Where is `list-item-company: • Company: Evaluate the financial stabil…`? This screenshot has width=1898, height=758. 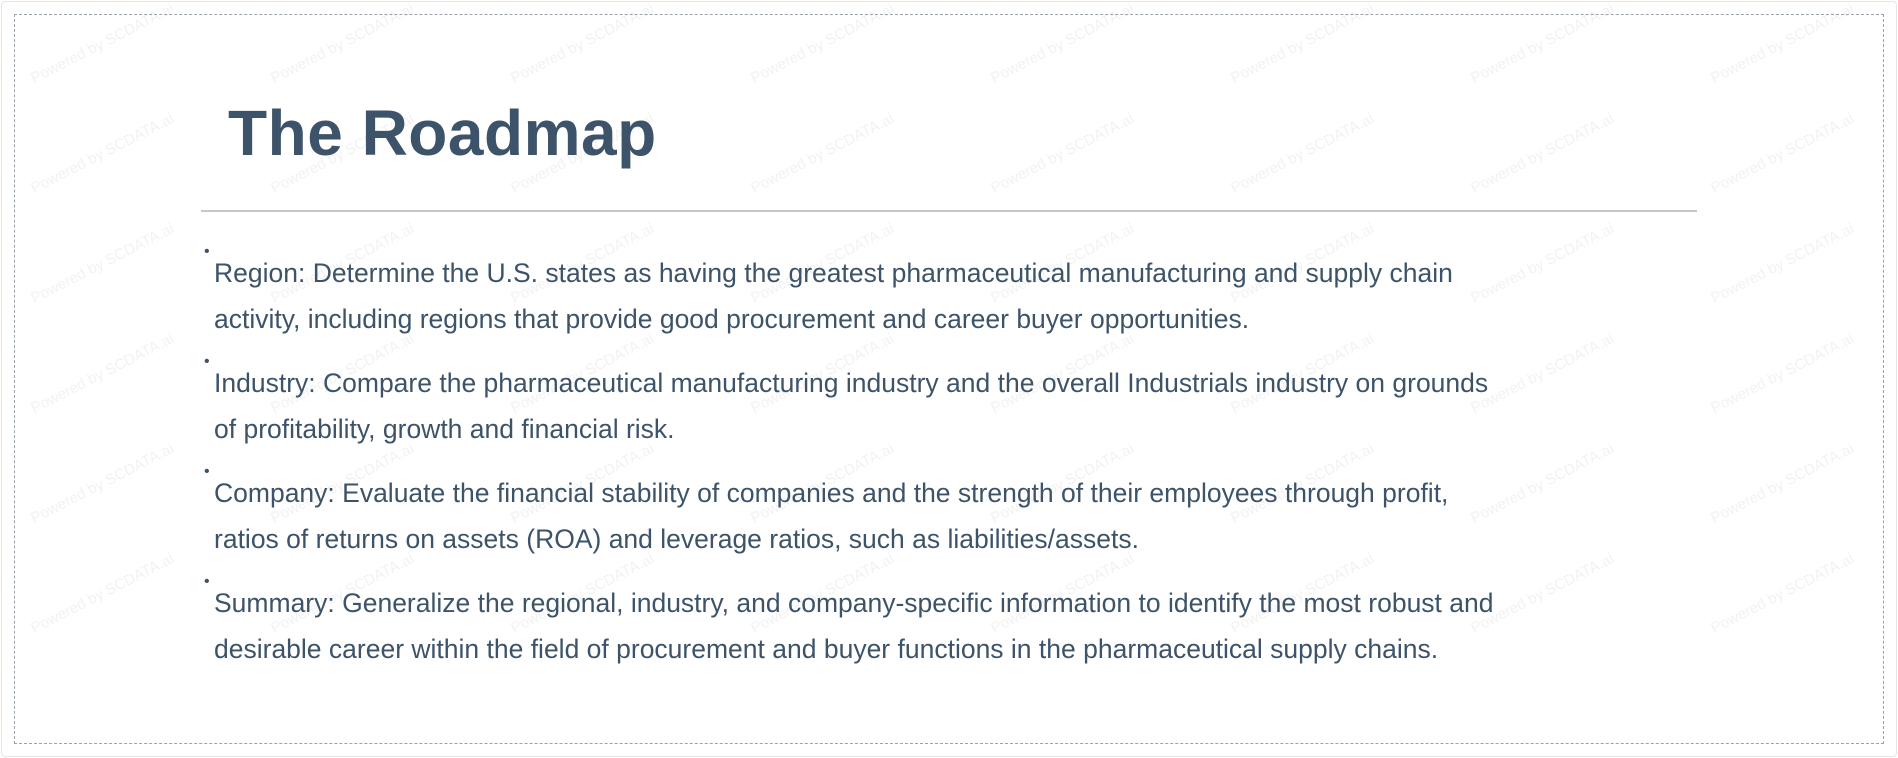
list-item-company: • Company: Evaluate the financial stabil… is located at coordinates (944, 513).